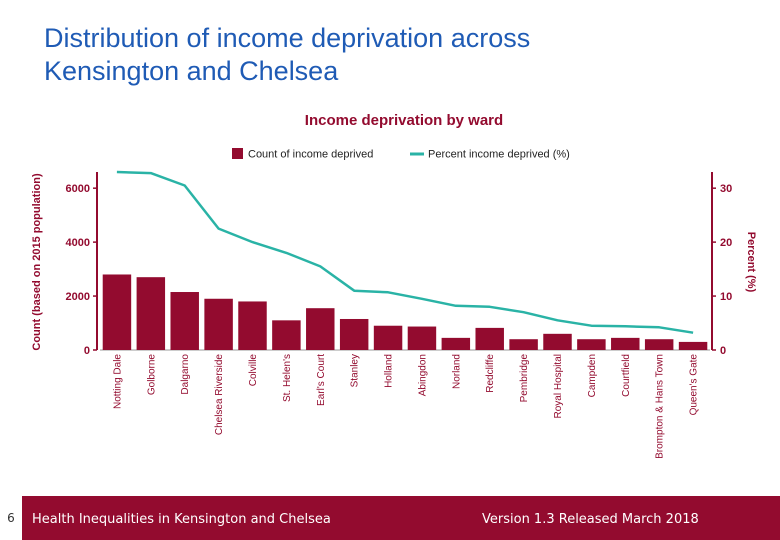 The image size is (780, 540). Describe the element at coordinates (253, 370) in the screenshot. I see `x-tick-label: Colville` at that location.